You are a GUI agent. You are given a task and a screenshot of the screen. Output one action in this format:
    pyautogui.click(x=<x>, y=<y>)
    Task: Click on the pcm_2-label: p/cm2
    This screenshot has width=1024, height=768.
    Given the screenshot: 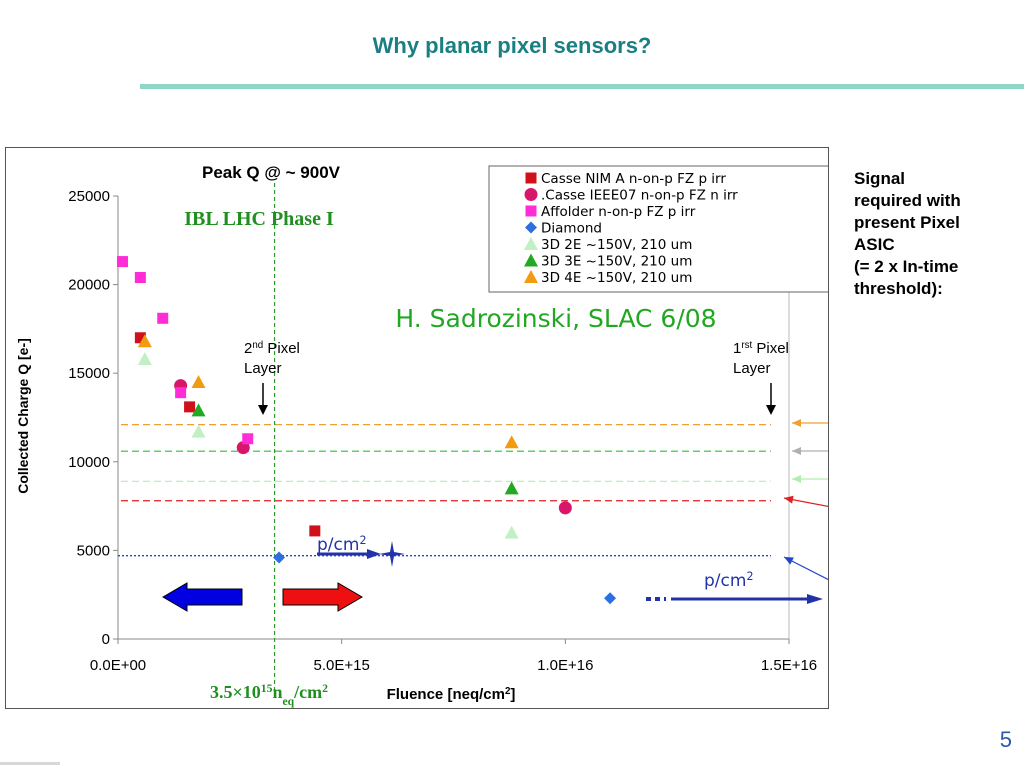 What is the action you would take?
    pyautogui.click(x=728, y=581)
    